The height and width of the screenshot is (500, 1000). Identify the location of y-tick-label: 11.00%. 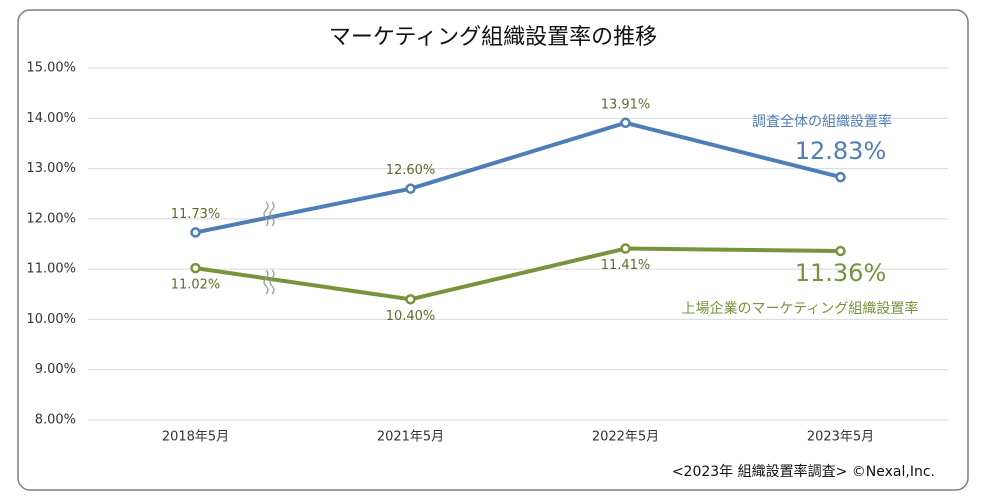
(51, 269).